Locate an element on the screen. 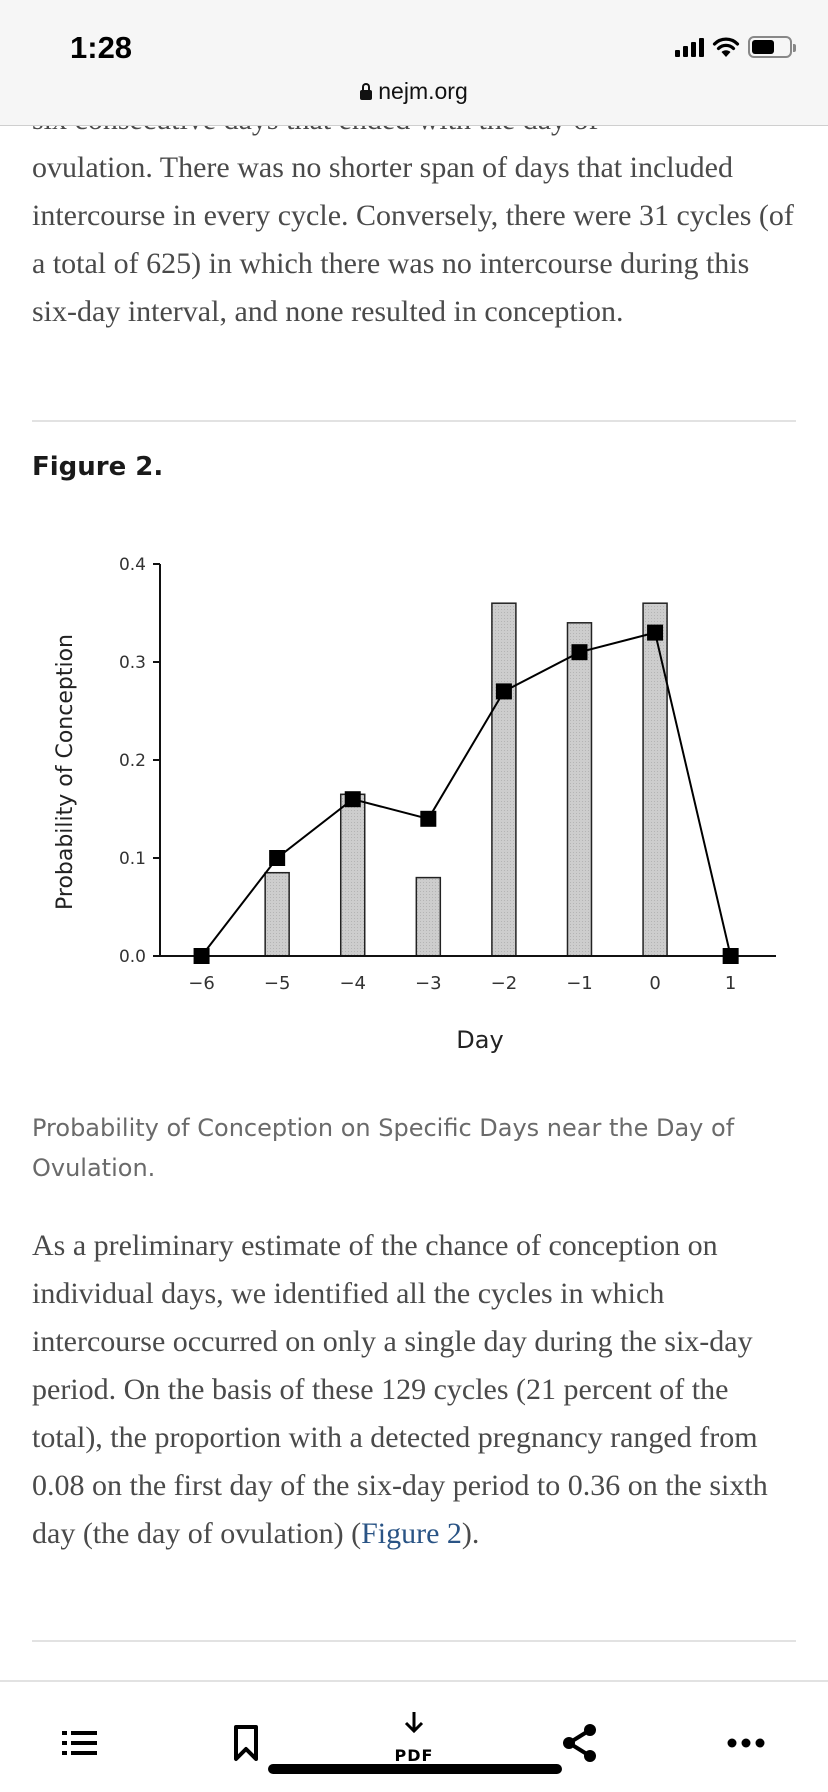 This screenshot has width=828, height=1792. contents-button is located at coordinates (80, 1743).